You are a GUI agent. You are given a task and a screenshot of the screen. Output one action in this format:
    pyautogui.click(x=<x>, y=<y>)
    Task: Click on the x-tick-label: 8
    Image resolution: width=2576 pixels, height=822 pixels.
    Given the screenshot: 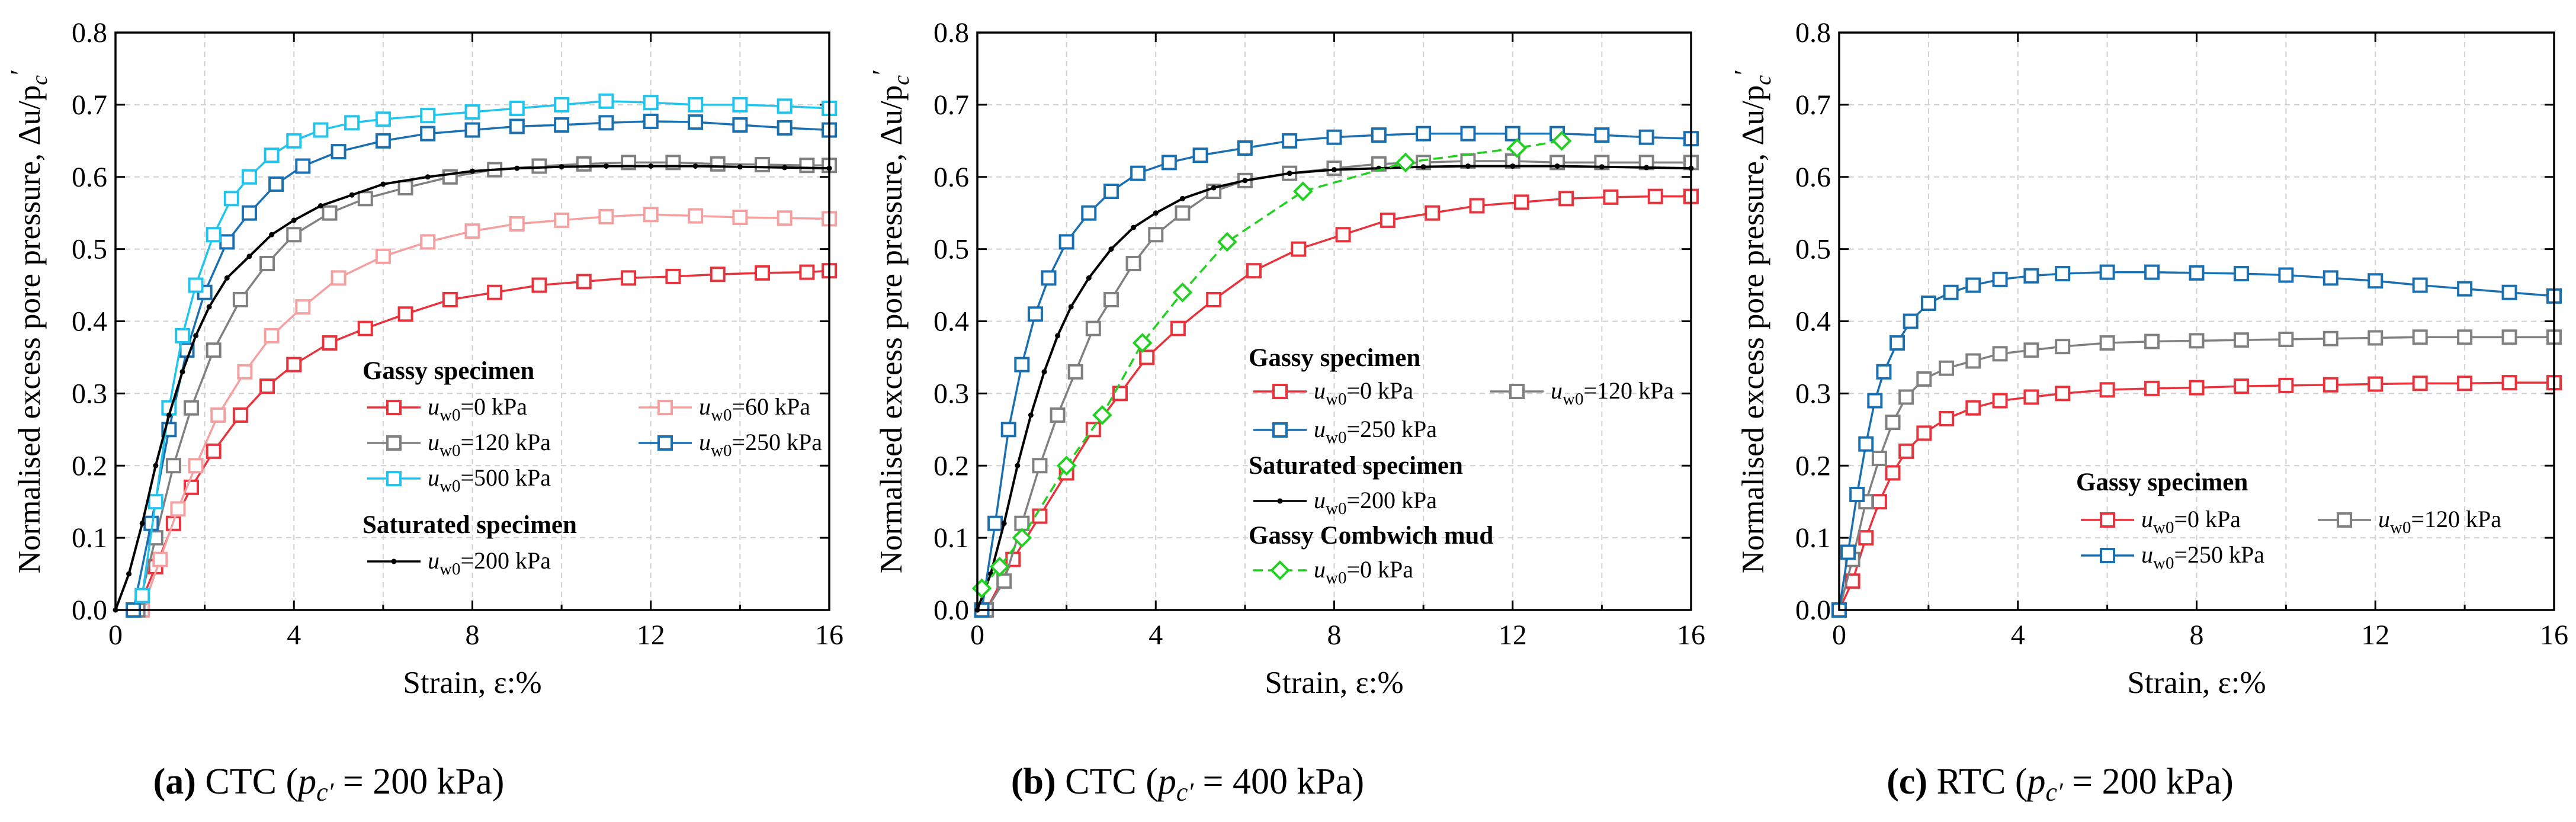 What is the action you would take?
    pyautogui.click(x=2197, y=635)
    